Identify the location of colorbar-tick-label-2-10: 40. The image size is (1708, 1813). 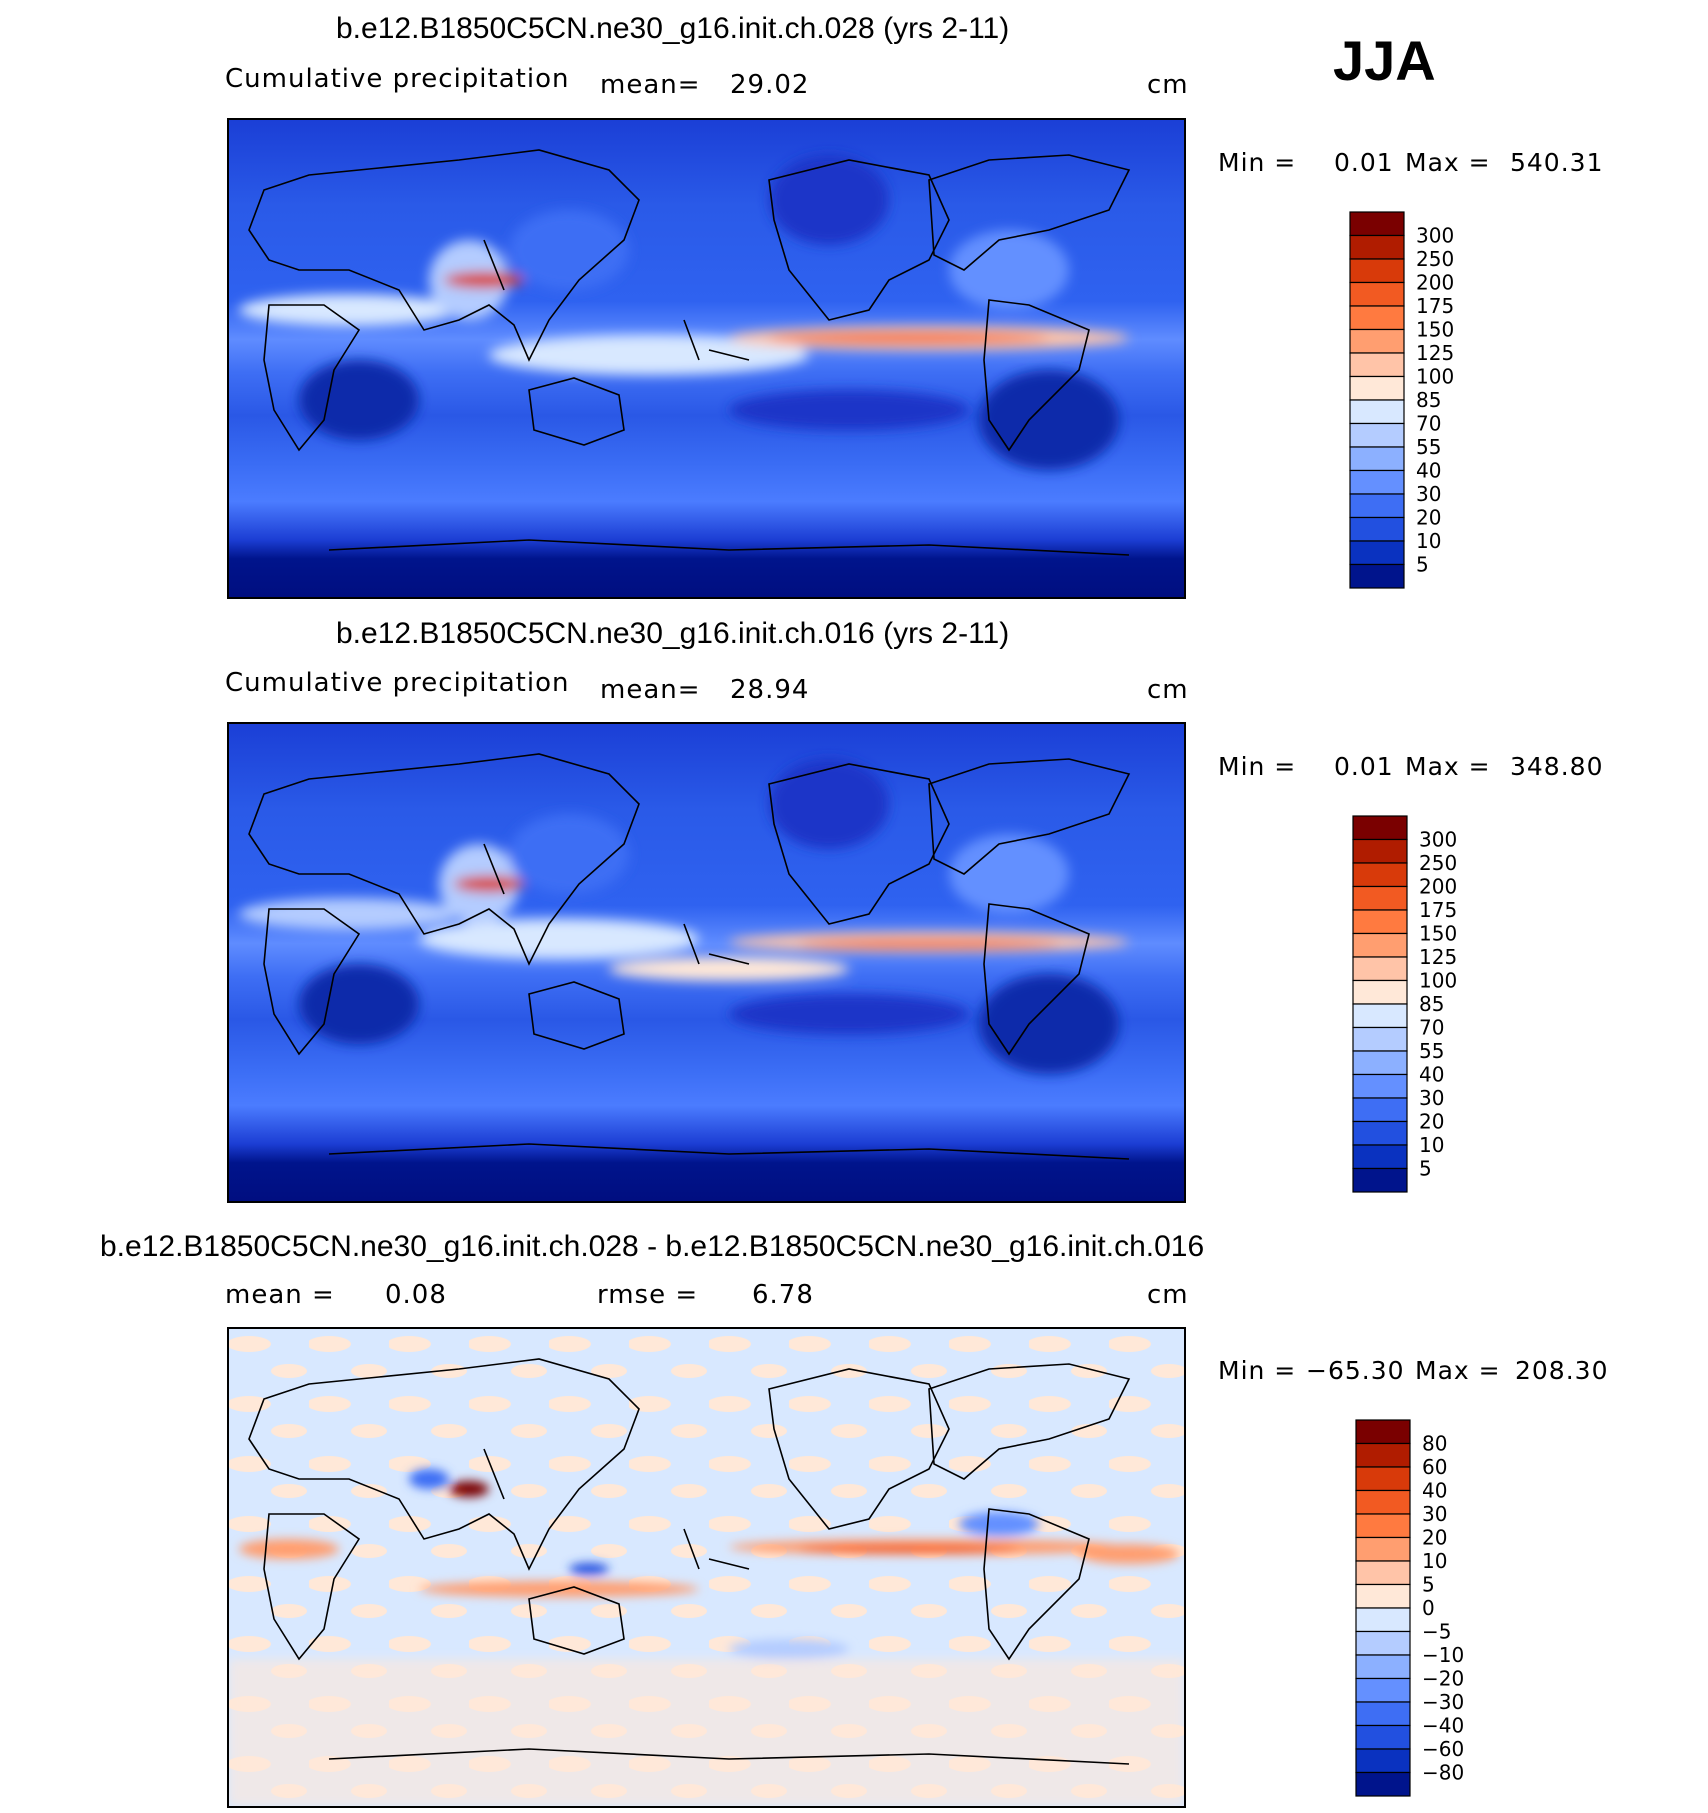
(1431, 1075).